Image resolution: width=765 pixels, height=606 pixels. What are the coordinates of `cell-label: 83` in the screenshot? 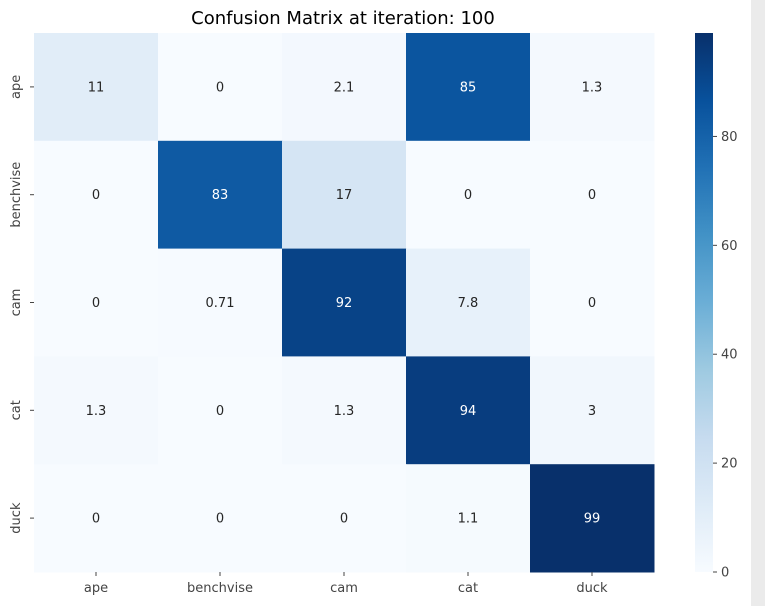 It's located at (220, 195).